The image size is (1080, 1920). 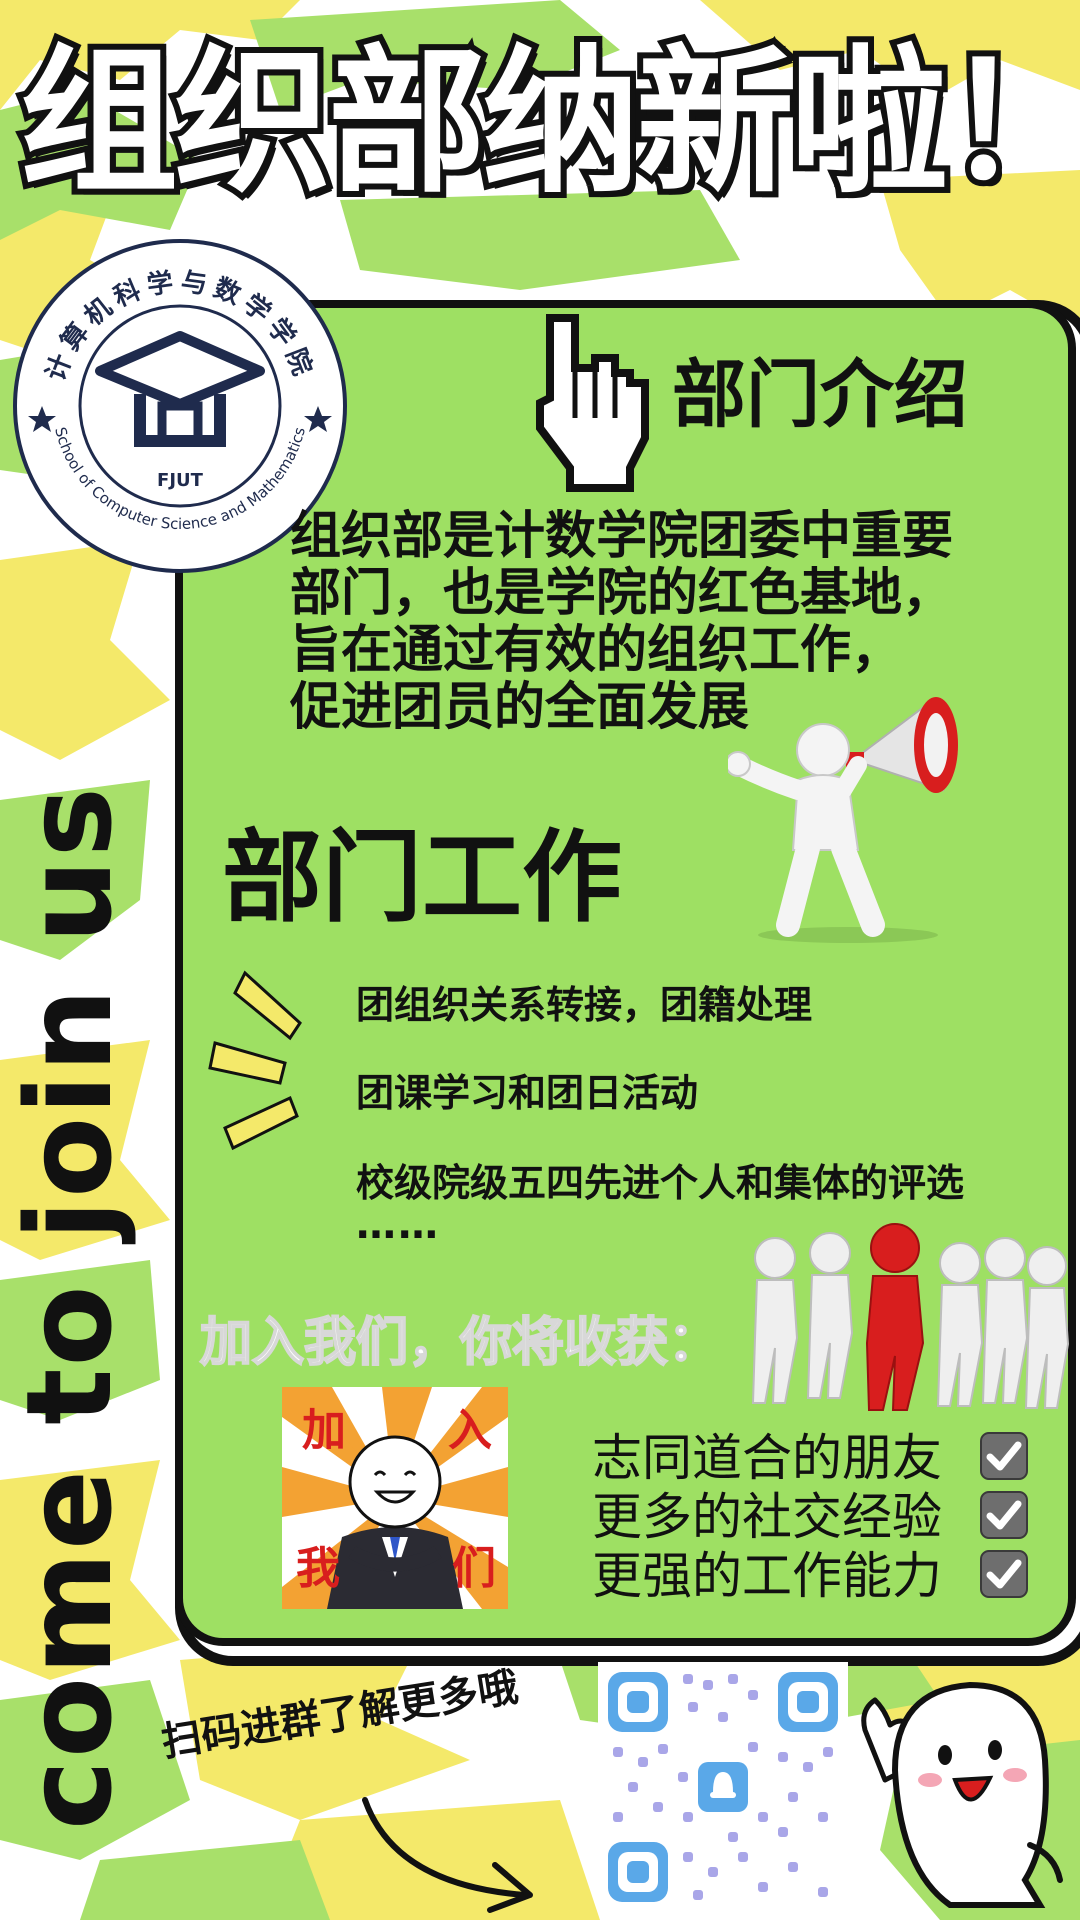 What do you see at coordinates (460, 1343) in the screenshot?
I see `join-heading: 加入我们，你将收获：` at bounding box center [460, 1343].